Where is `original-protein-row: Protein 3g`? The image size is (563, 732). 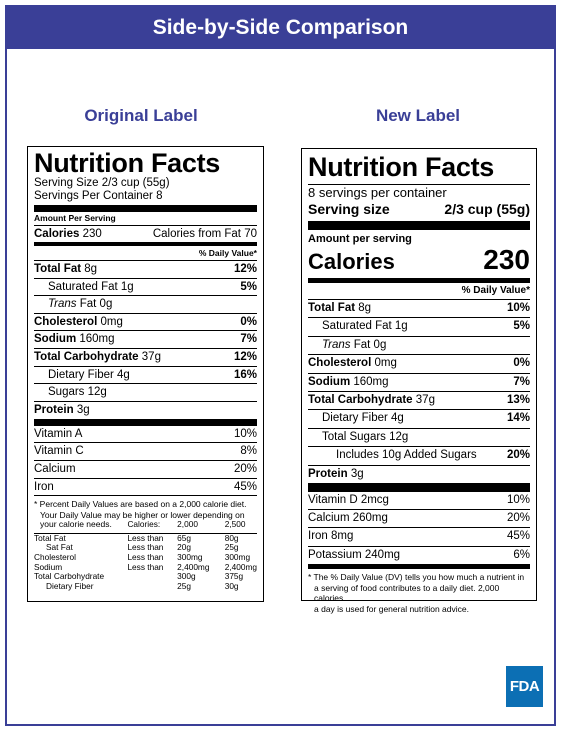
original-protein-row: Protein 3g is located at coordinates (62, 409).